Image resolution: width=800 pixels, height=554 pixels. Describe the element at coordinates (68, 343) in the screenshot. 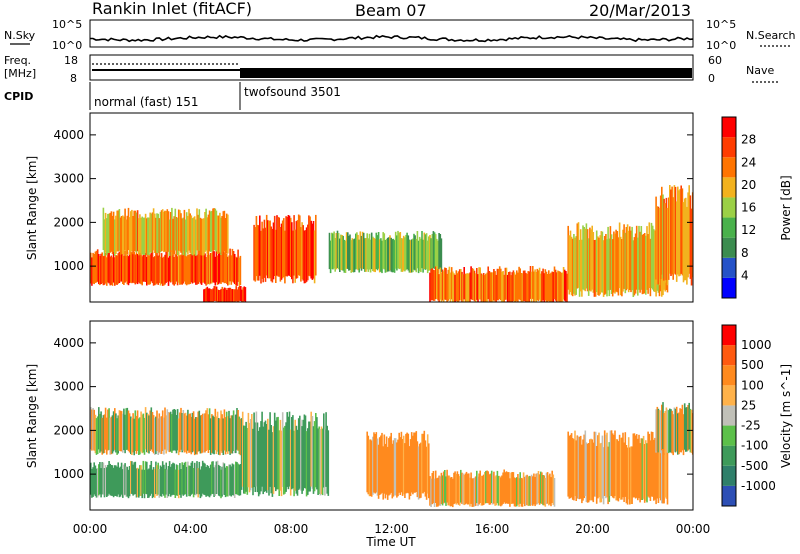

I see `velocity-ytick-label: 4000` at that location.